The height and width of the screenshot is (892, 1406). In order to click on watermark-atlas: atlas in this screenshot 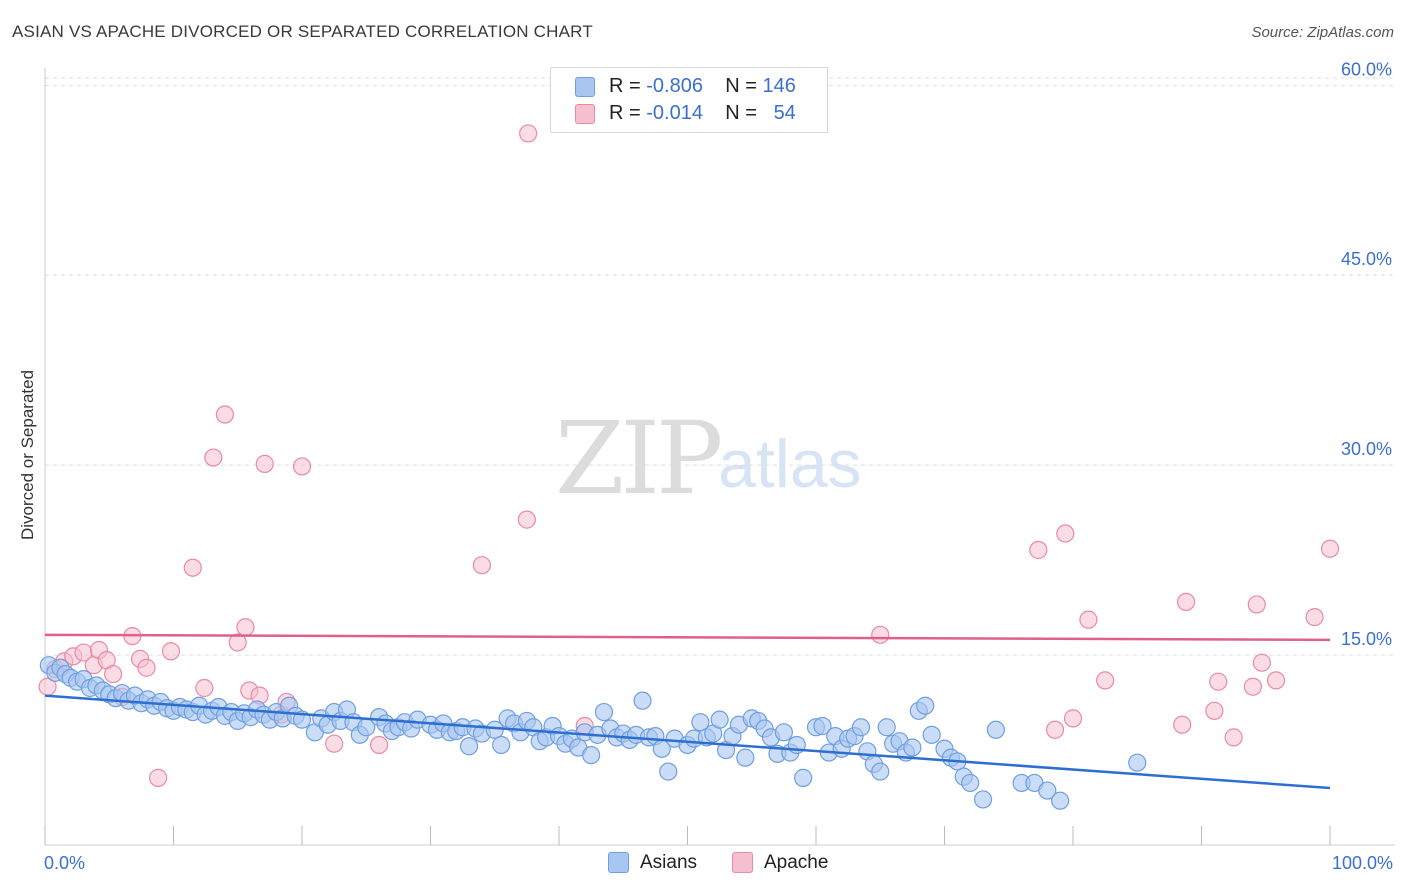, I will do `click(790, 464)`.